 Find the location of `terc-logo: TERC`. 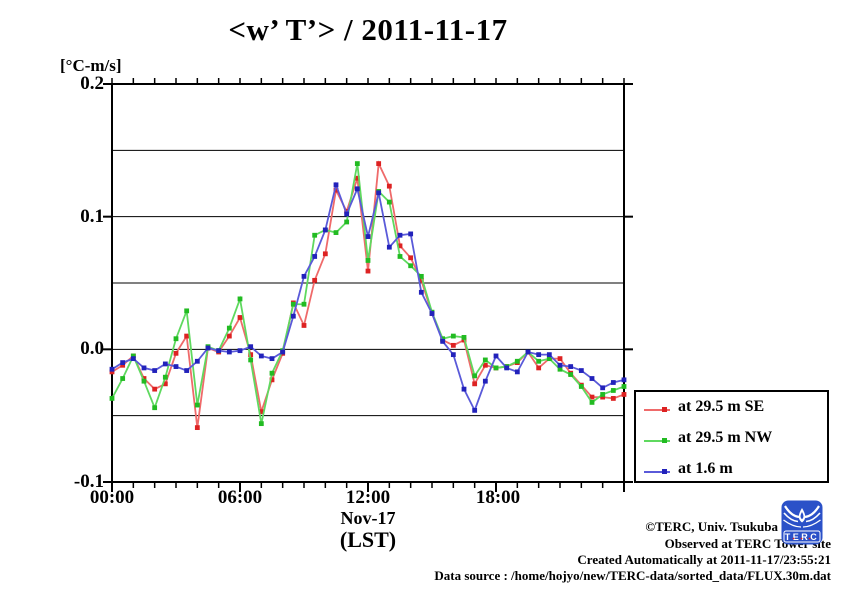

terc-logo: TERC is located at coordinates (802, 522).